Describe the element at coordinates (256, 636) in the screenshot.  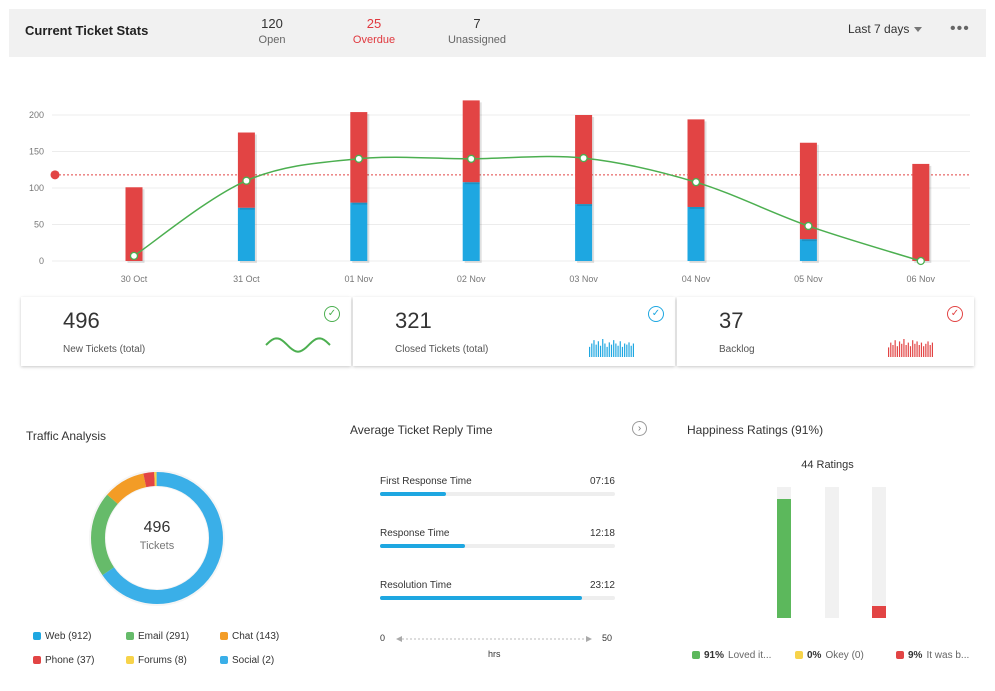
I see `legend-chat-label: Chat (143)` at that location.